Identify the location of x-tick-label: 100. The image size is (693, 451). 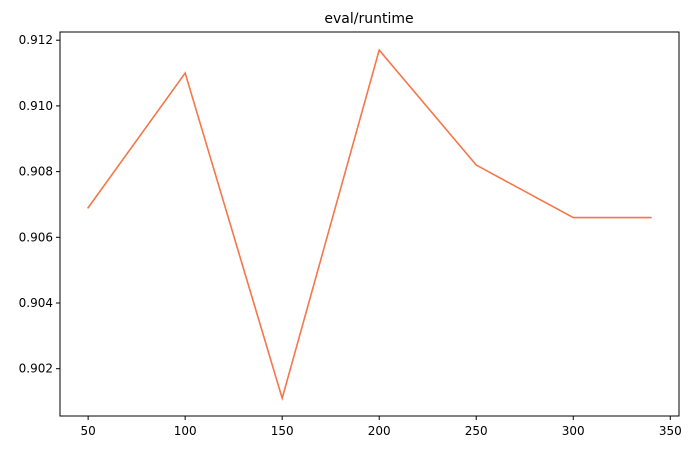
(185, 431).